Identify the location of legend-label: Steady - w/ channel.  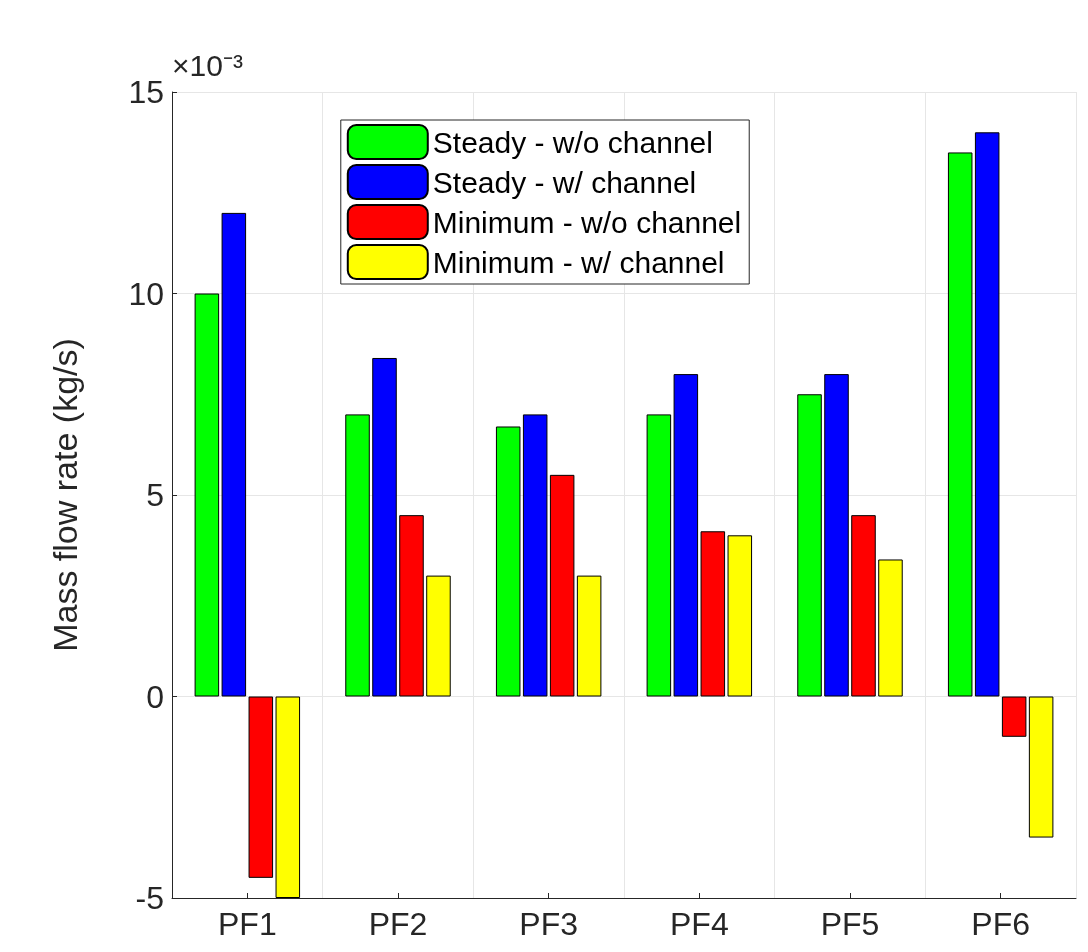
(564, 182).